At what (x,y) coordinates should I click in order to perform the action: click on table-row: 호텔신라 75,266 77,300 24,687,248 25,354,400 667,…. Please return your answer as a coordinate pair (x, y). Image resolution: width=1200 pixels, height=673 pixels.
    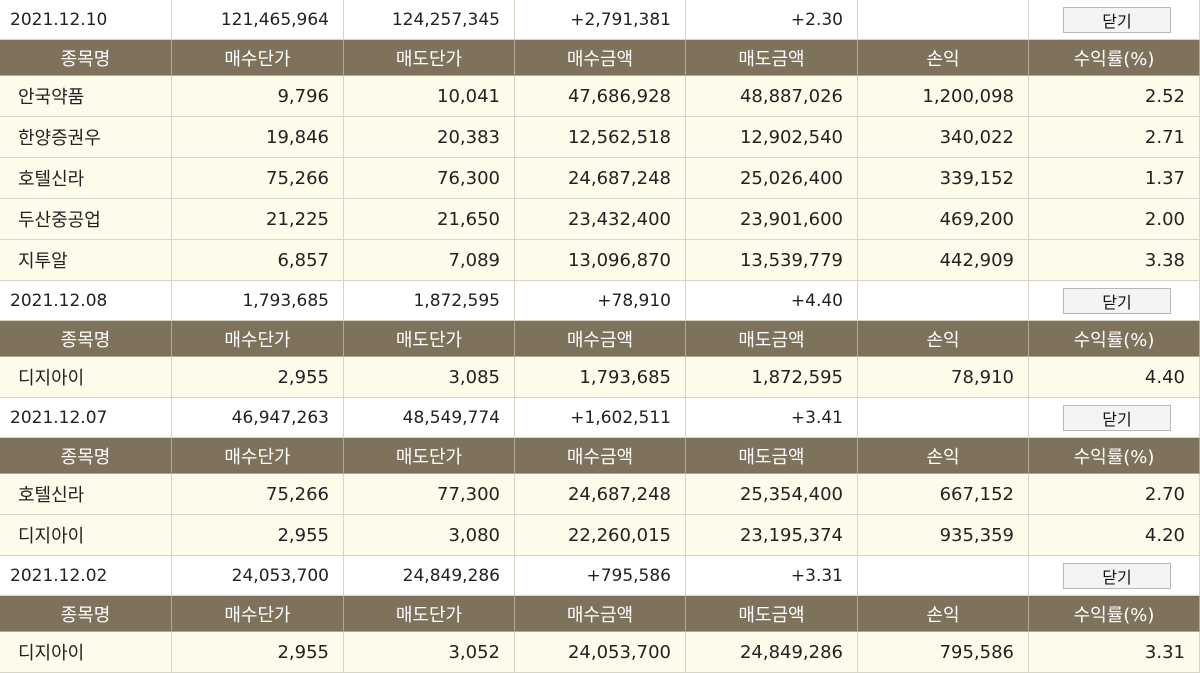
    Looking at the image, I should click on (600, 494).